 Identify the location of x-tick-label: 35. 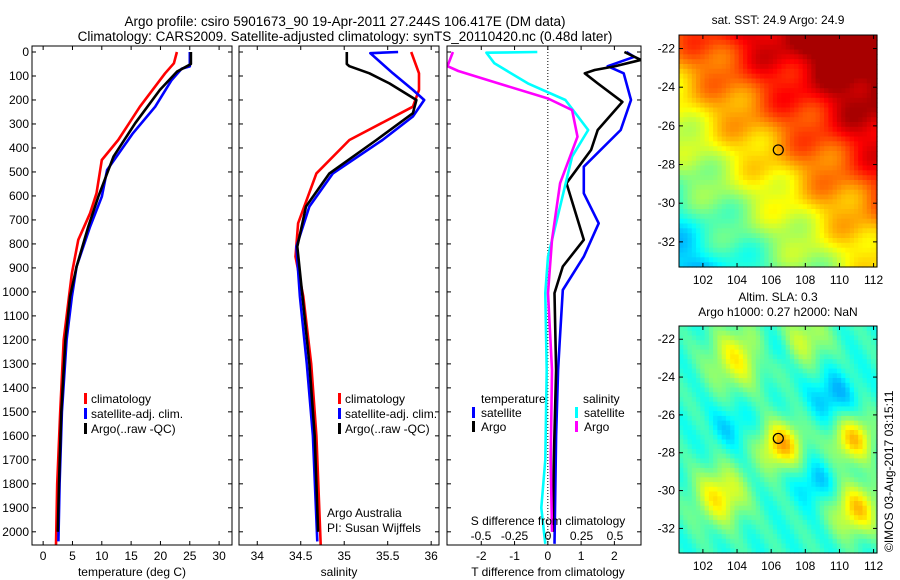
(345, 556).